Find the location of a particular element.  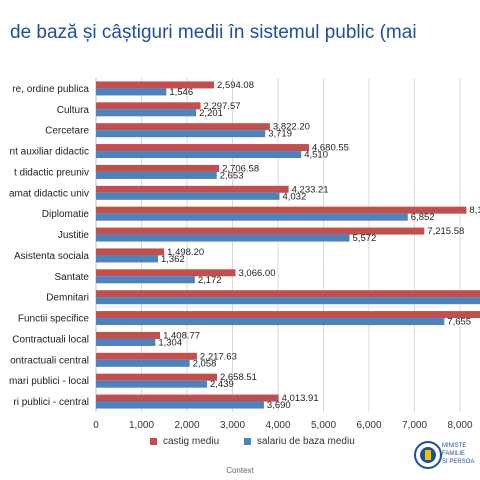

category-label: Functii specifice is located at coordinates (54, 319).